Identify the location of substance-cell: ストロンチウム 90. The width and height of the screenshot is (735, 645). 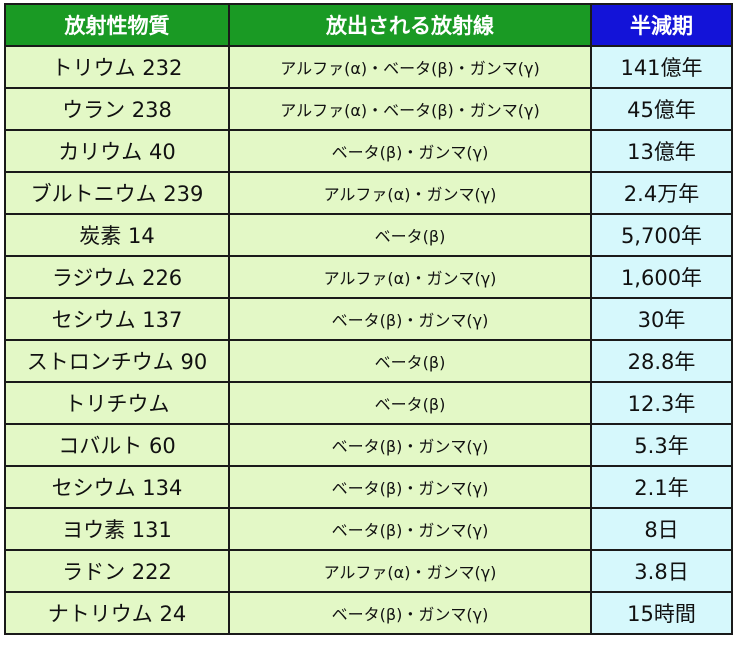
(117, 361).